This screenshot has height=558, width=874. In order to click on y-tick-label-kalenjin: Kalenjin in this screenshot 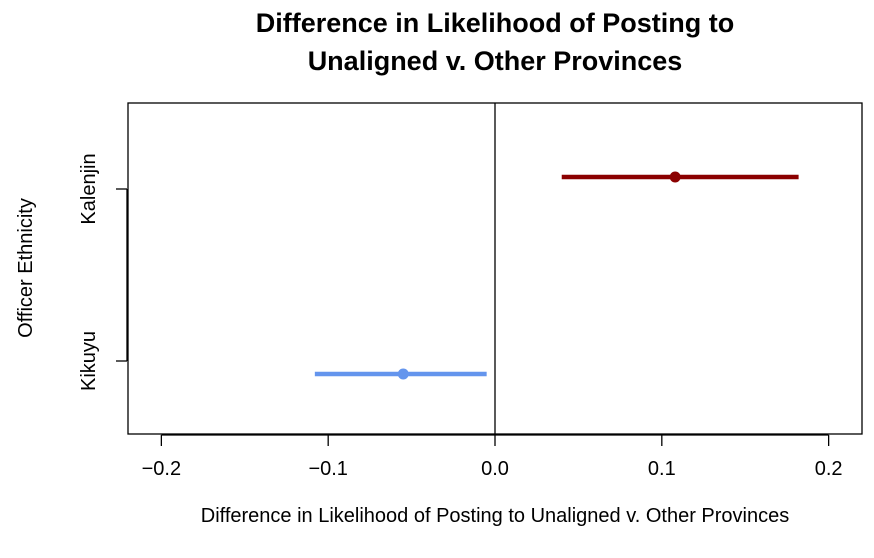, I will do `click(89, 188)`.